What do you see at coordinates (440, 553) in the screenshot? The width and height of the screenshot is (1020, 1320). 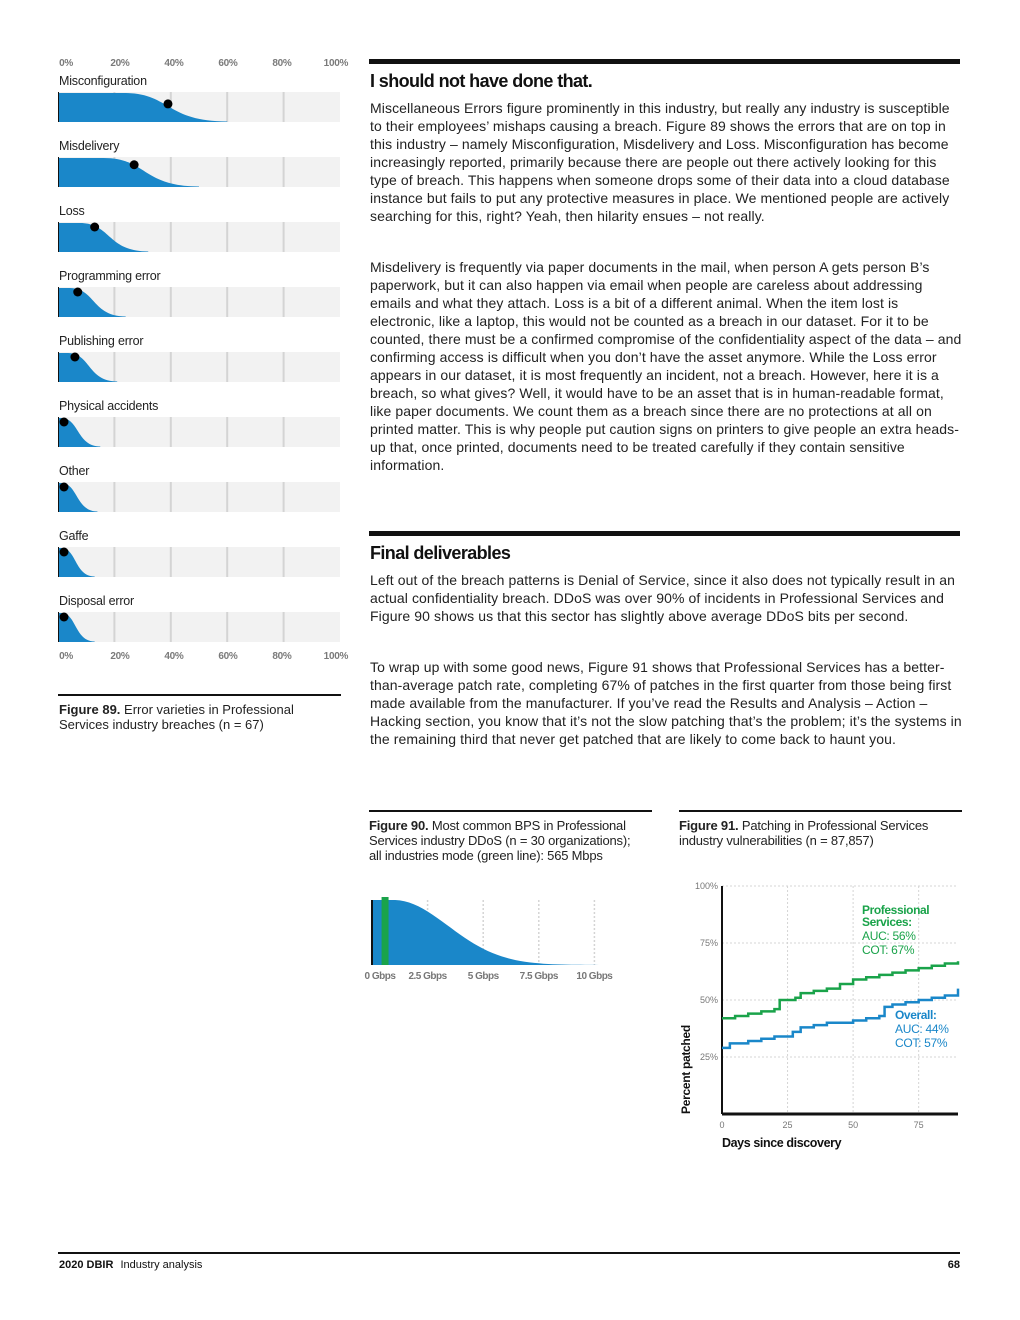 I see `section2-title: Final deliverables` at bounding box center [440, 553].